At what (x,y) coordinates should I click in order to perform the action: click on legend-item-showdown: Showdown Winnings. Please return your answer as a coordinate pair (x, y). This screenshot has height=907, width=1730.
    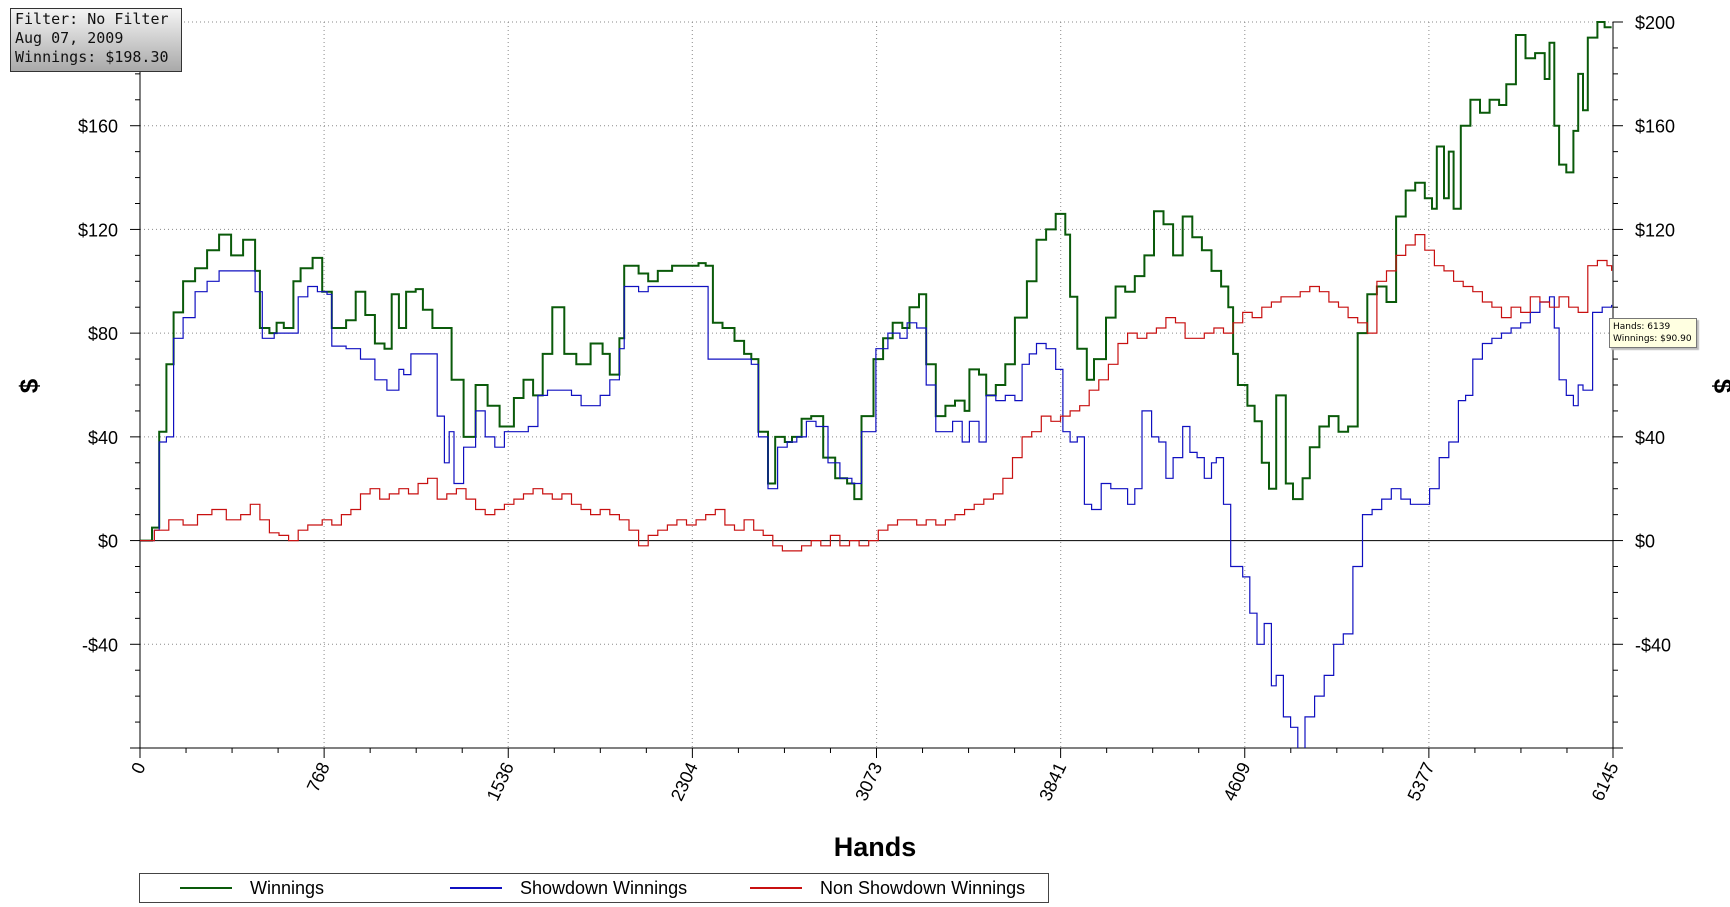
    Looking at the image, I should click on (568, 888).